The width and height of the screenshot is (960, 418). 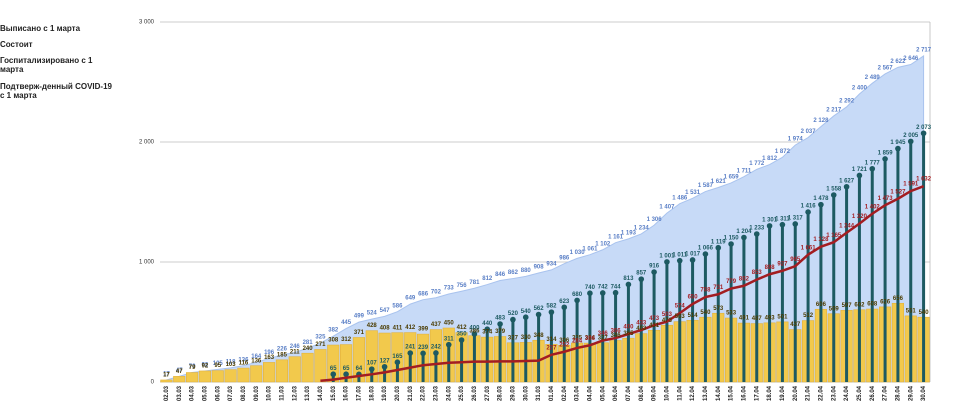 What do you see at coordinates (834, 111) in the screenshot?
I see `data-label: 2 217` at bounding box center [834, 111].